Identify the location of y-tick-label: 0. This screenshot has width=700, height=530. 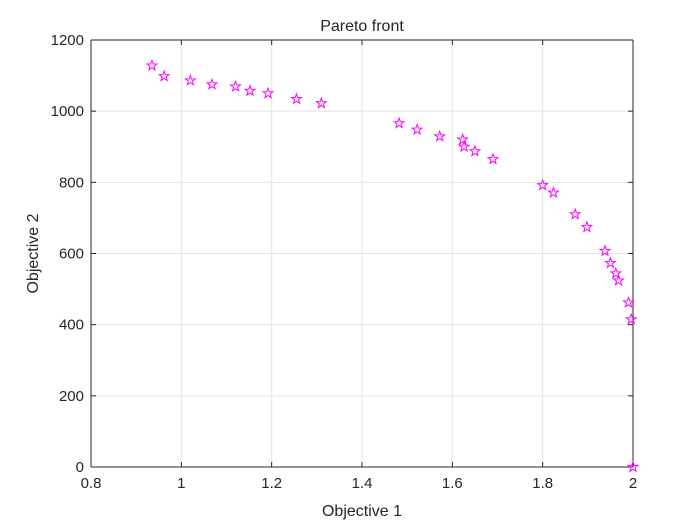
(80, 467).